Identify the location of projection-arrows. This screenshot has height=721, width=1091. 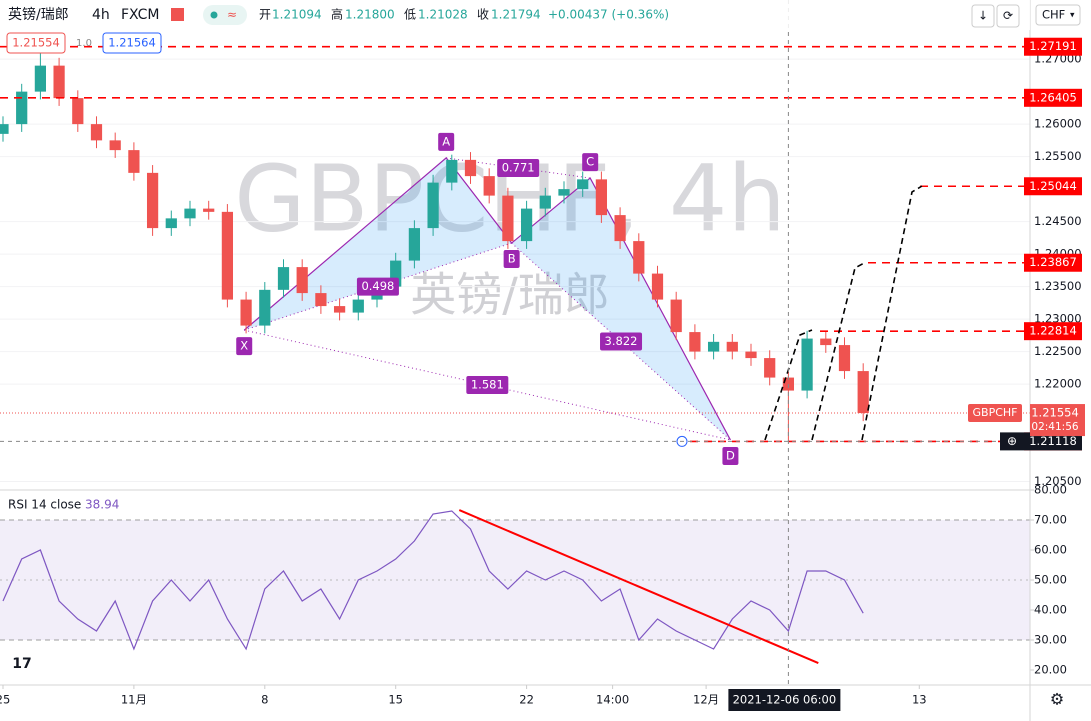
(843, 313).